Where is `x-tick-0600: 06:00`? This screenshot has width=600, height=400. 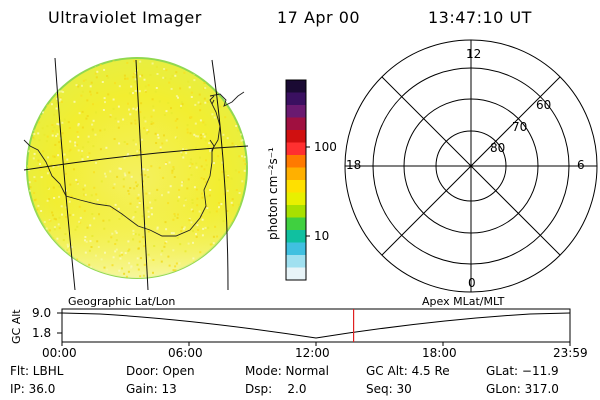
x-tick-0600: 06:00 is located at coordinates (185, 353).